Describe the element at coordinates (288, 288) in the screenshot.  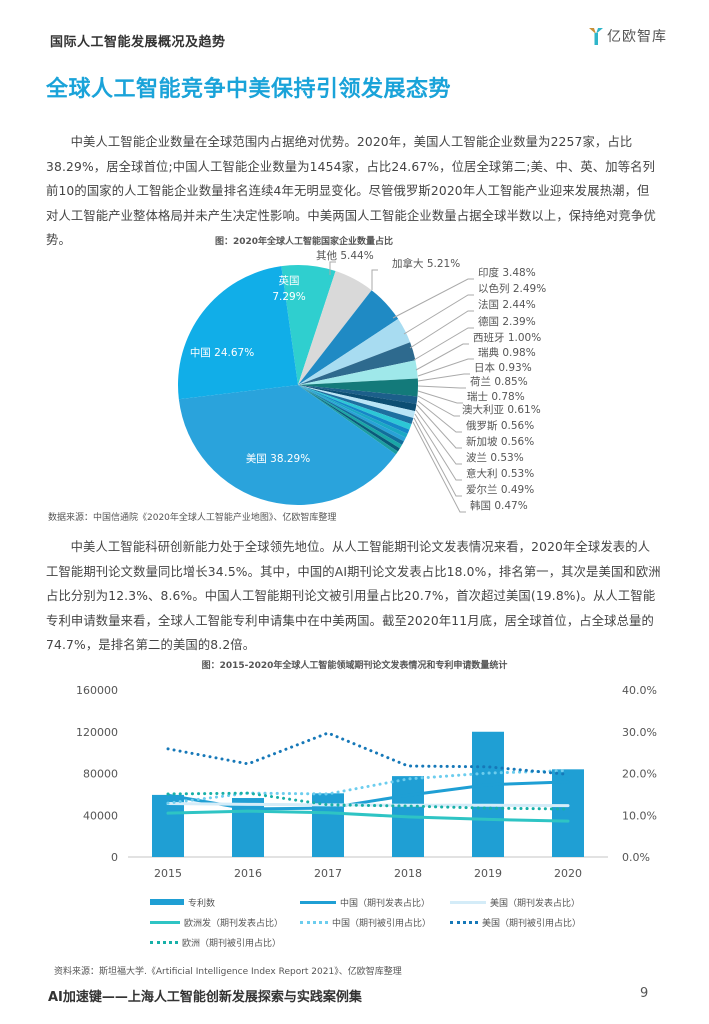
I see `pie-inner-label: 英国 7.29%` at that location.